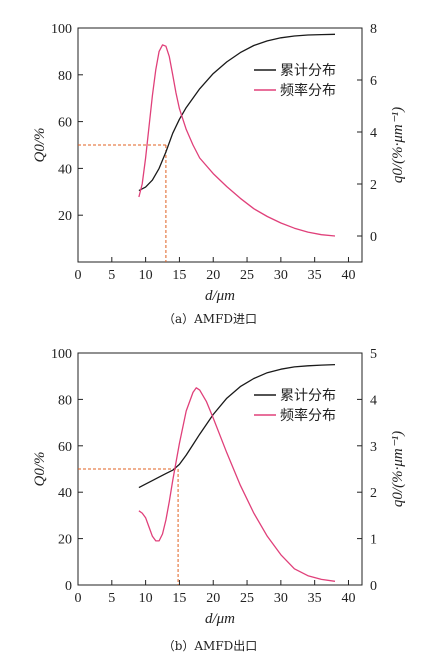  Describe the element at coordinates (373, 540) in the screenshot. I see `y-right-tick-label: 1` at that location.